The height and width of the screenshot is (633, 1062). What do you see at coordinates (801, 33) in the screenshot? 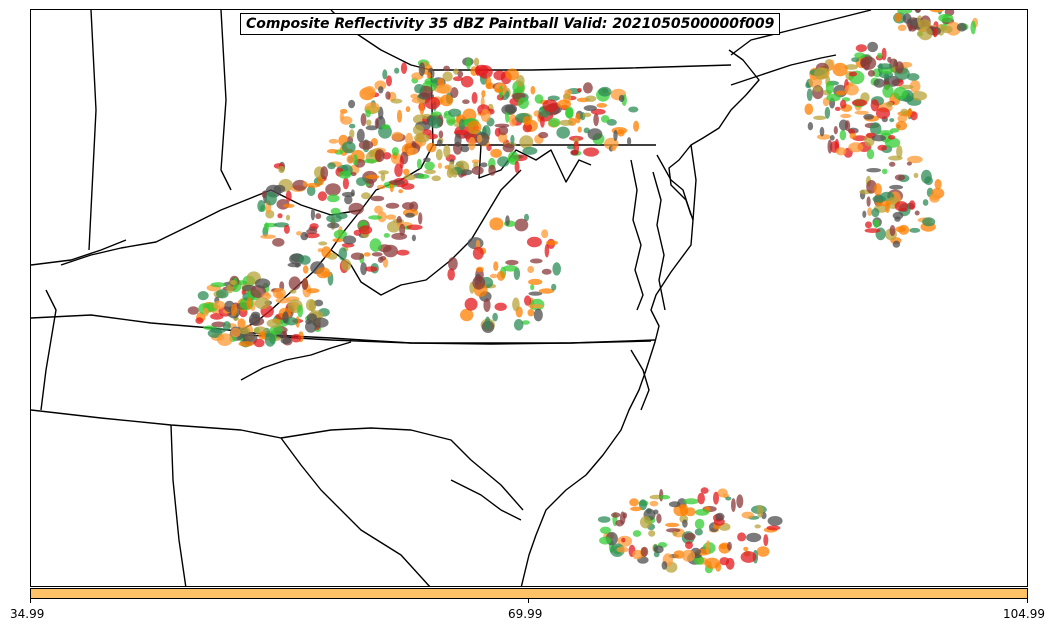
I see `new-england` at bounding box center [801, 33].